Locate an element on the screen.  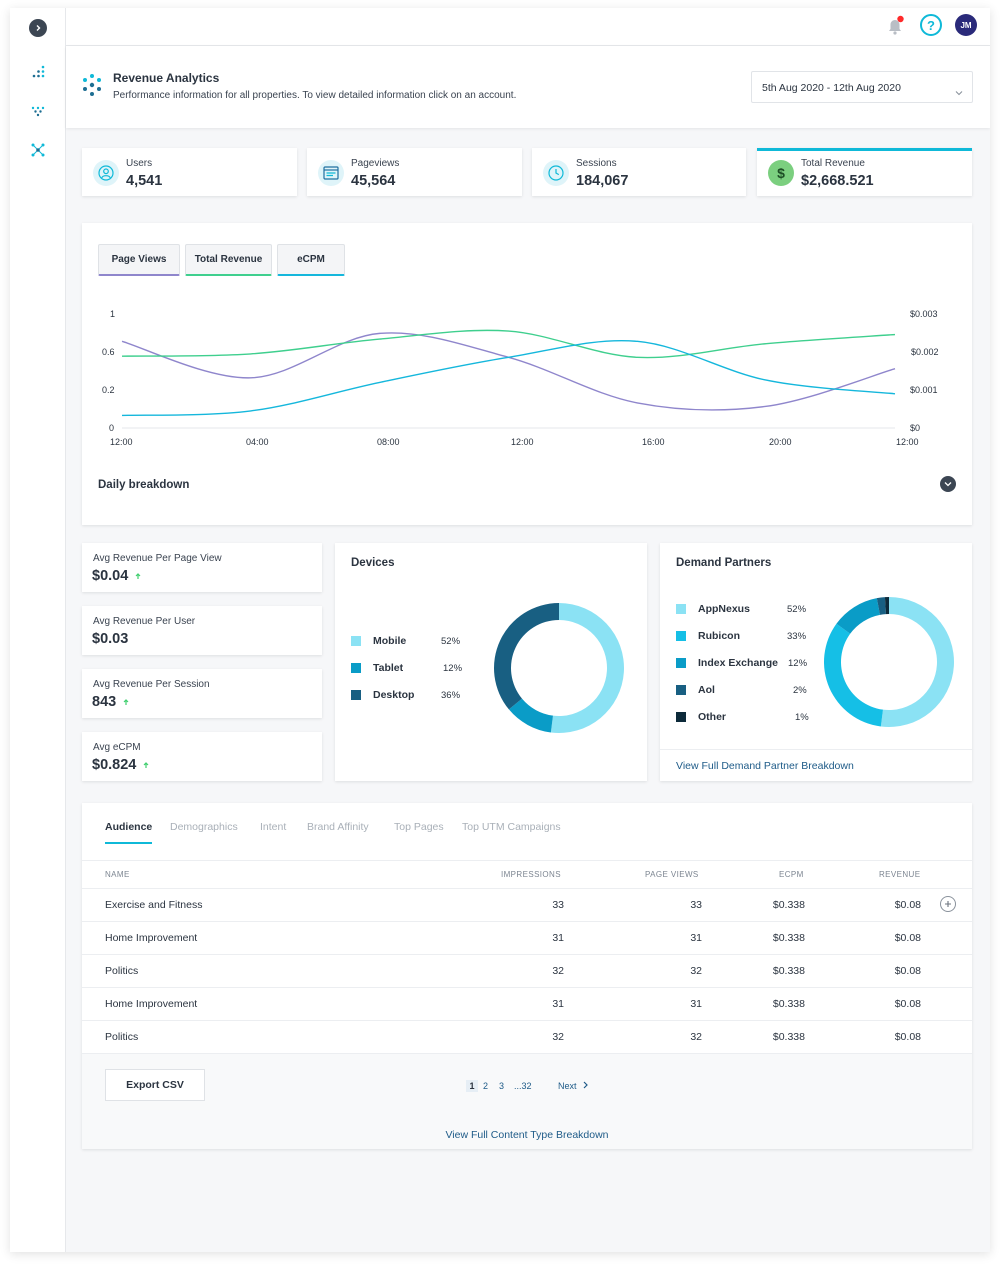
tab-total-revenue: Total Revenue is located at coordinates (228, 260).